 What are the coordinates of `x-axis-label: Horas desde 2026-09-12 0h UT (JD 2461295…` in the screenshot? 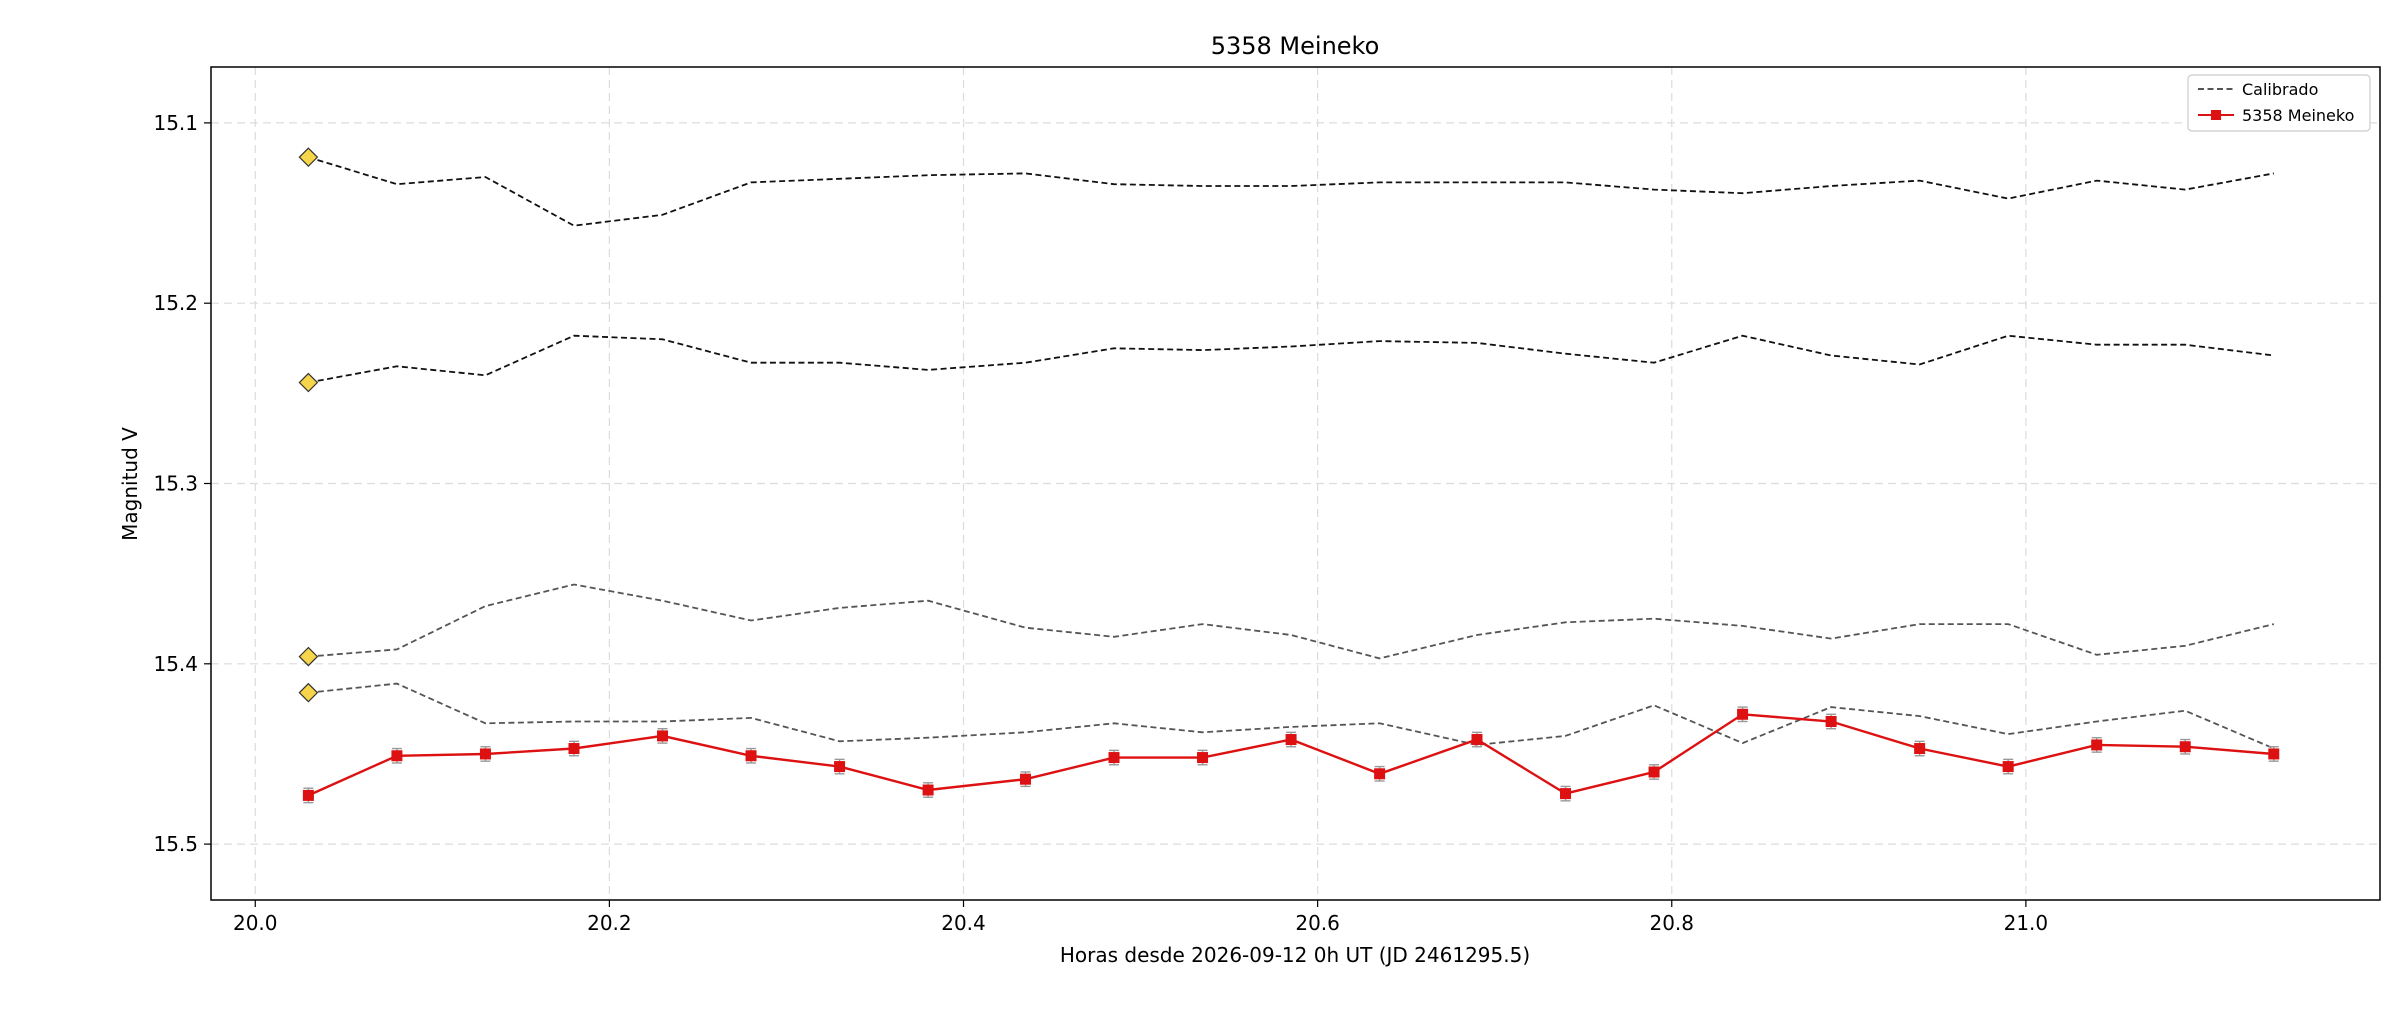 It's located at (1295, 955).